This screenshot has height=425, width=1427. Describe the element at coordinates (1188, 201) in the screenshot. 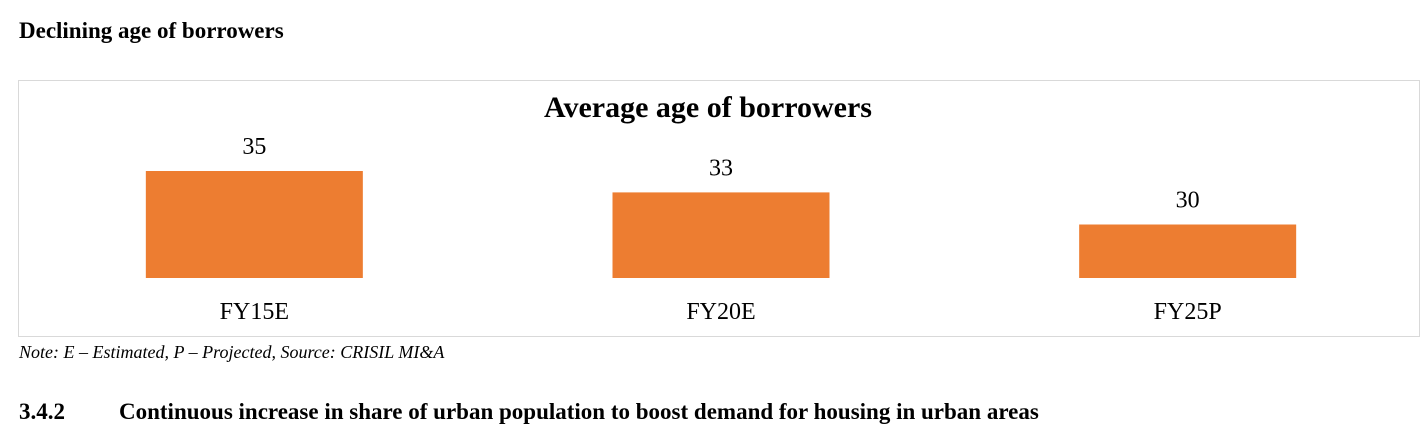

I see `data-label-fy25p: 30` at that location.